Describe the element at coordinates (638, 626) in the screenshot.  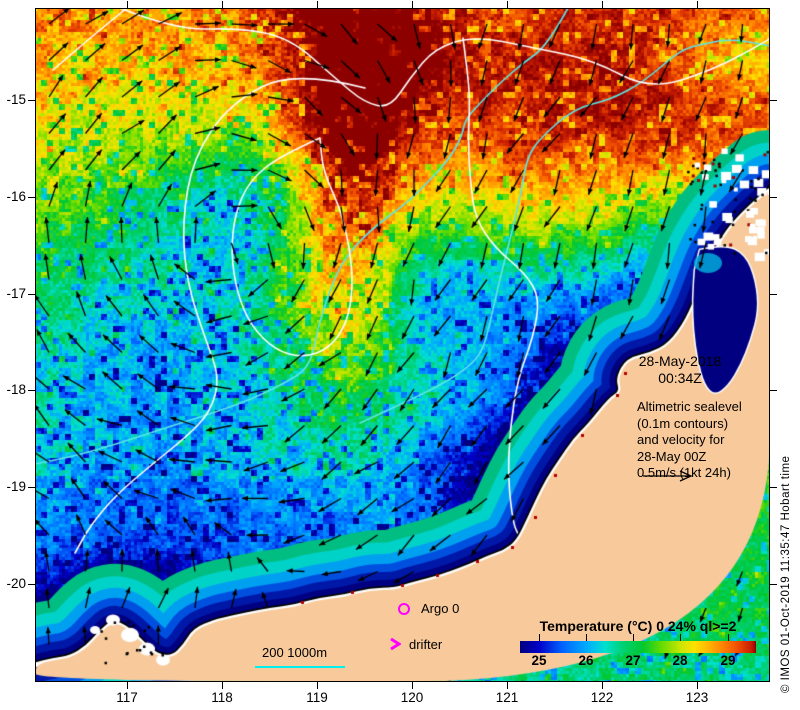
I see `colorbar-title: Temperature (°C) 0 24% ql>=2` at that location.